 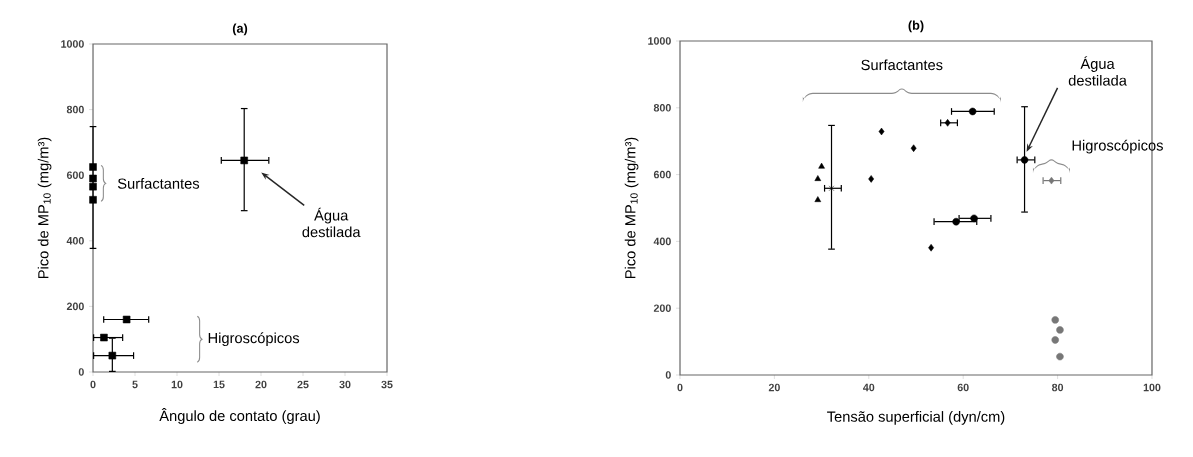 I want to click on x-axis-title: Tensão superficial (dyn/cm), so click(x=916, y=418).